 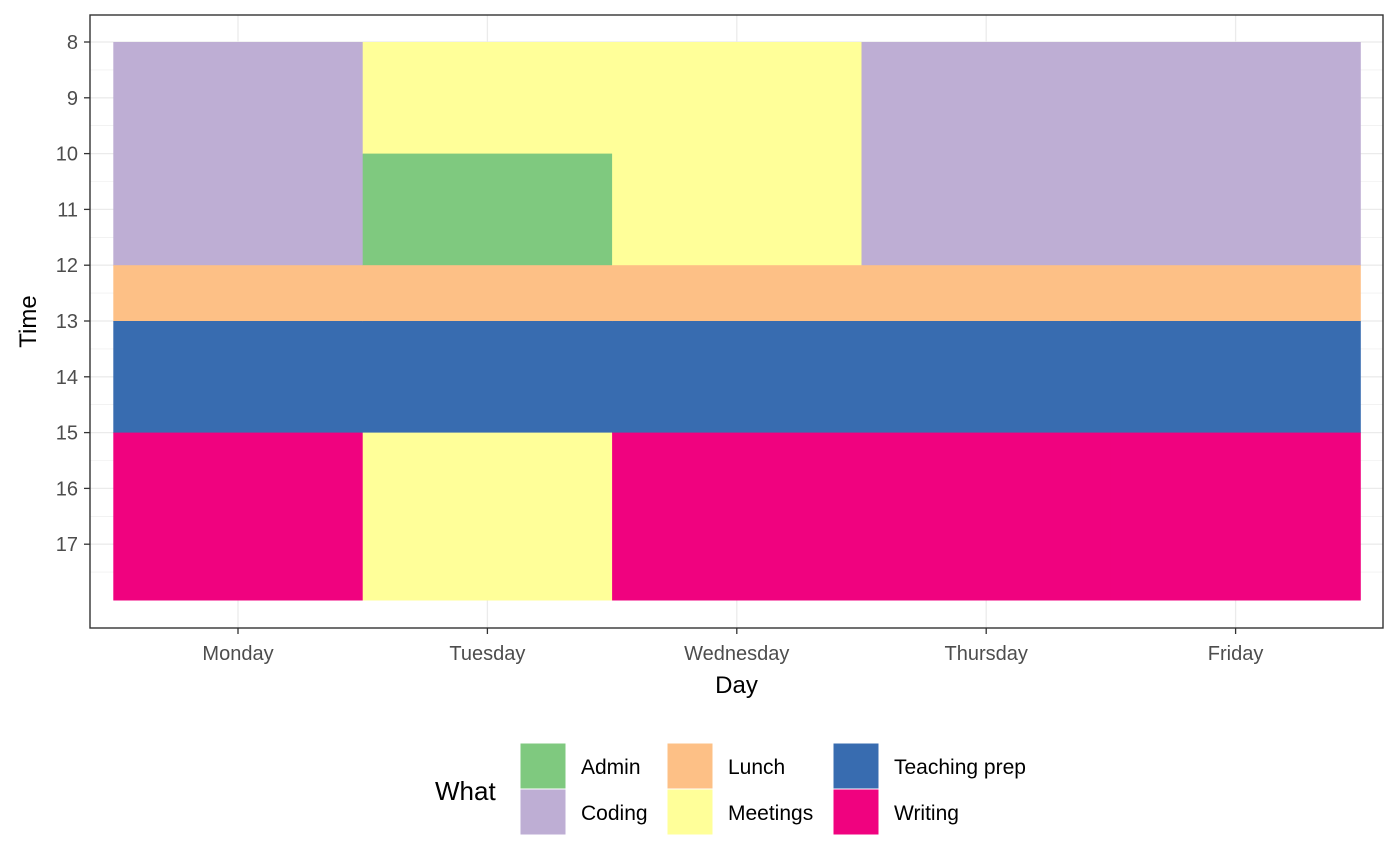 I want to click on legend-key-teaching-prep, so click(x=856, y=766).